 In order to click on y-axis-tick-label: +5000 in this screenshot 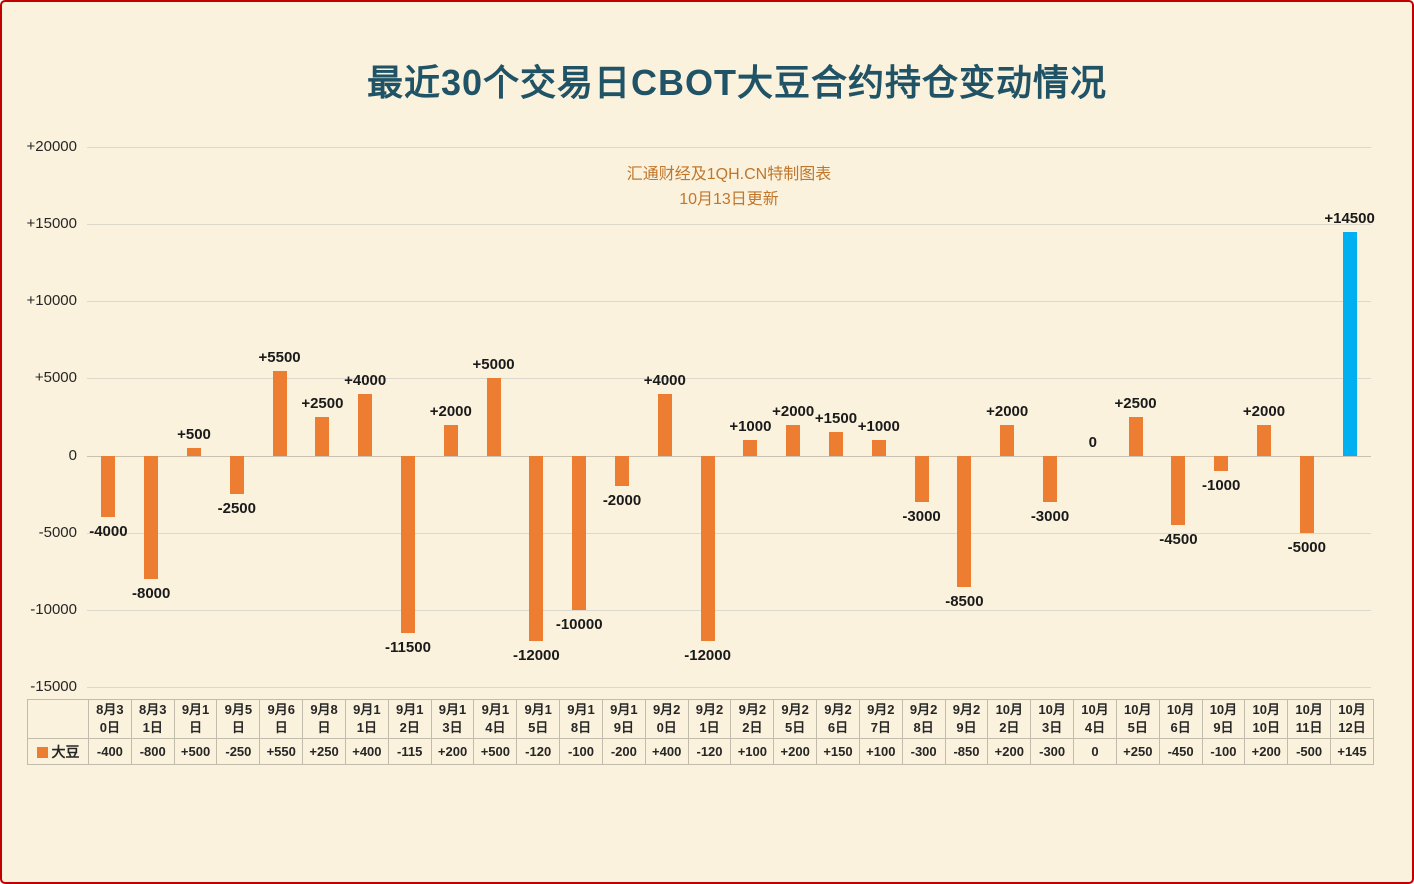, I will do `click(55, 378)`.